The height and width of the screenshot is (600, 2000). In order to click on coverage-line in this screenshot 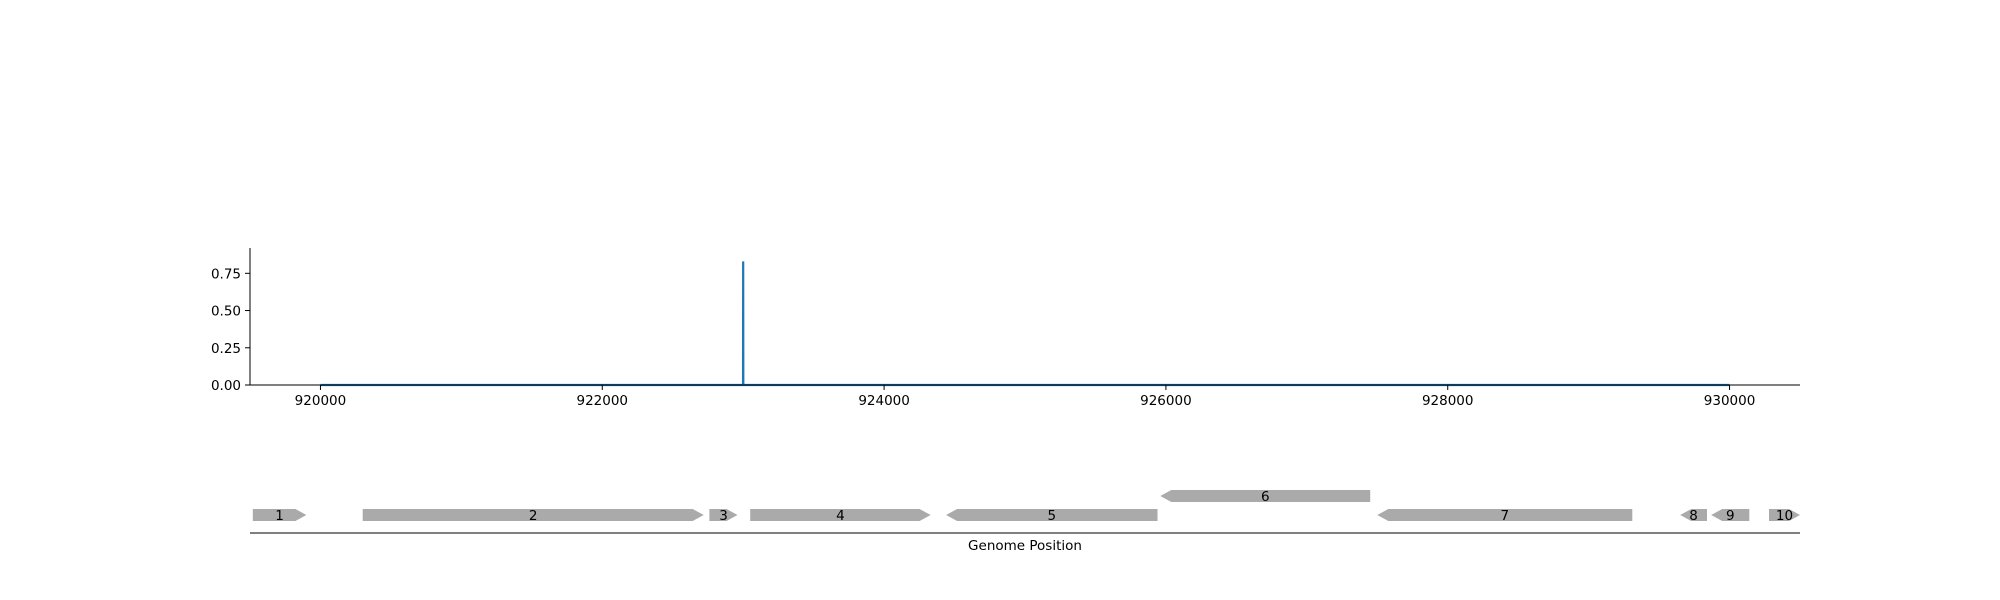, I will do `click(1025, 324)`.